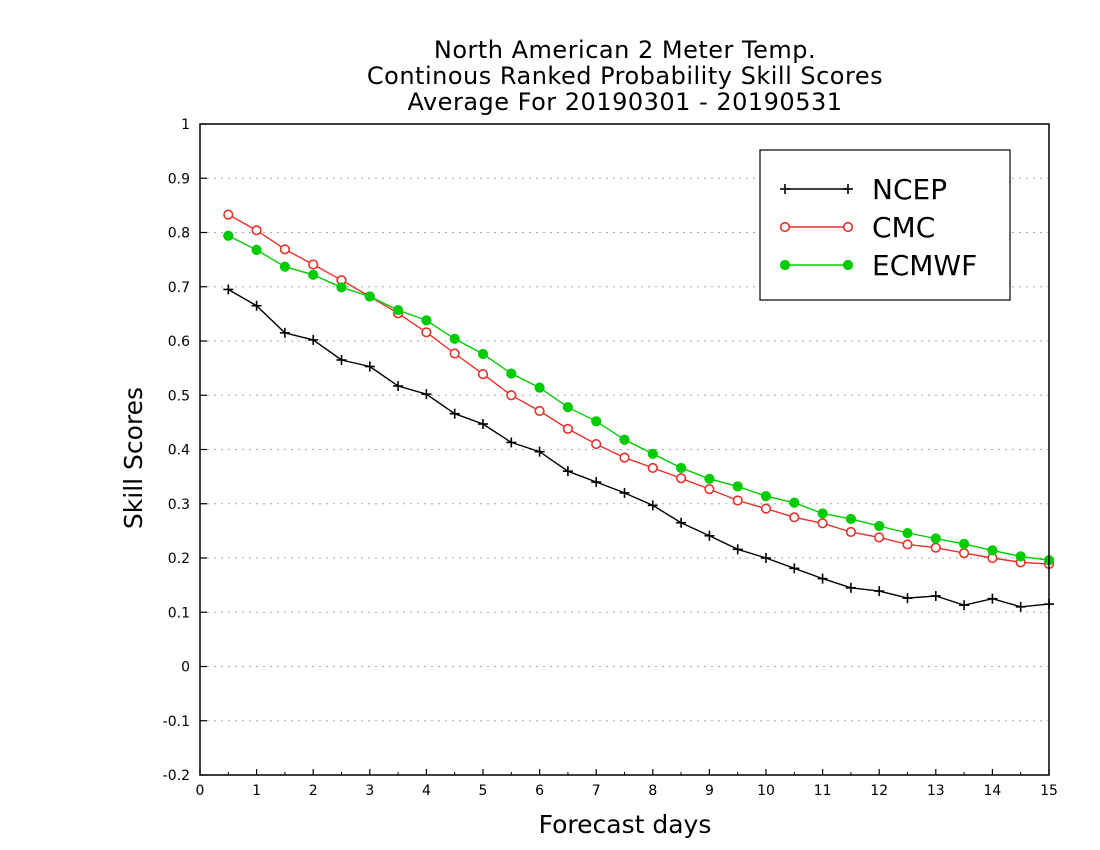 The image size is (1100, 850). Describe the element at coordinates (176, 722) in the screenshot. I see `y-tick-label: -0.1` at that location.